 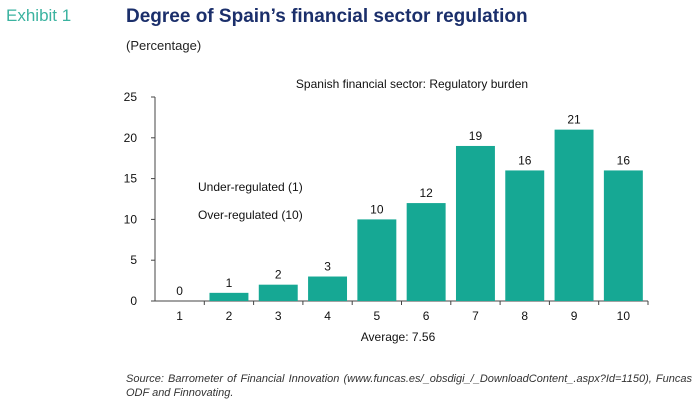 What do you see at coordinates (574, 120) in the screenshot?
I see `data-label-9: 21` at bounding box center [574, 120].